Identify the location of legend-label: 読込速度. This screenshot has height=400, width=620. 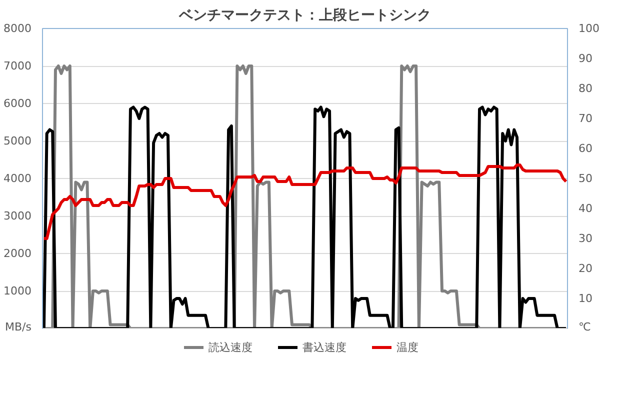
(230, 347).